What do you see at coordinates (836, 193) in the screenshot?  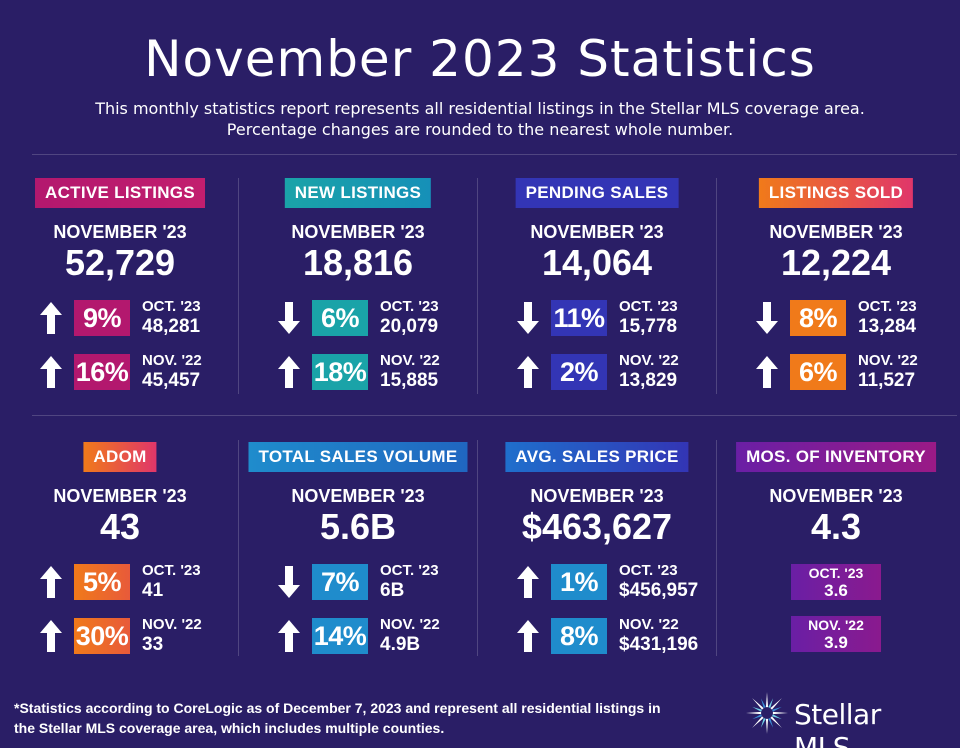 I see `badge-listings-sold: LISTINGS SOLD` at bounding box center [836, 193].